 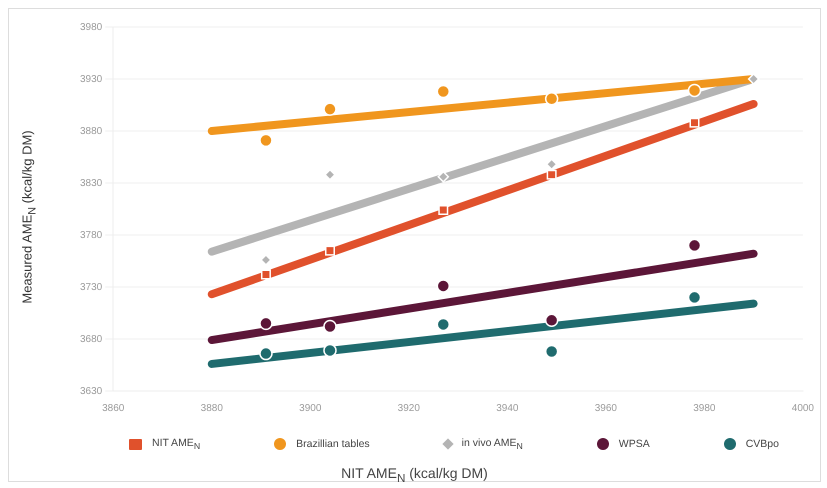 I want to click on x-tick-label: 3940, so click(x=507, y=408).